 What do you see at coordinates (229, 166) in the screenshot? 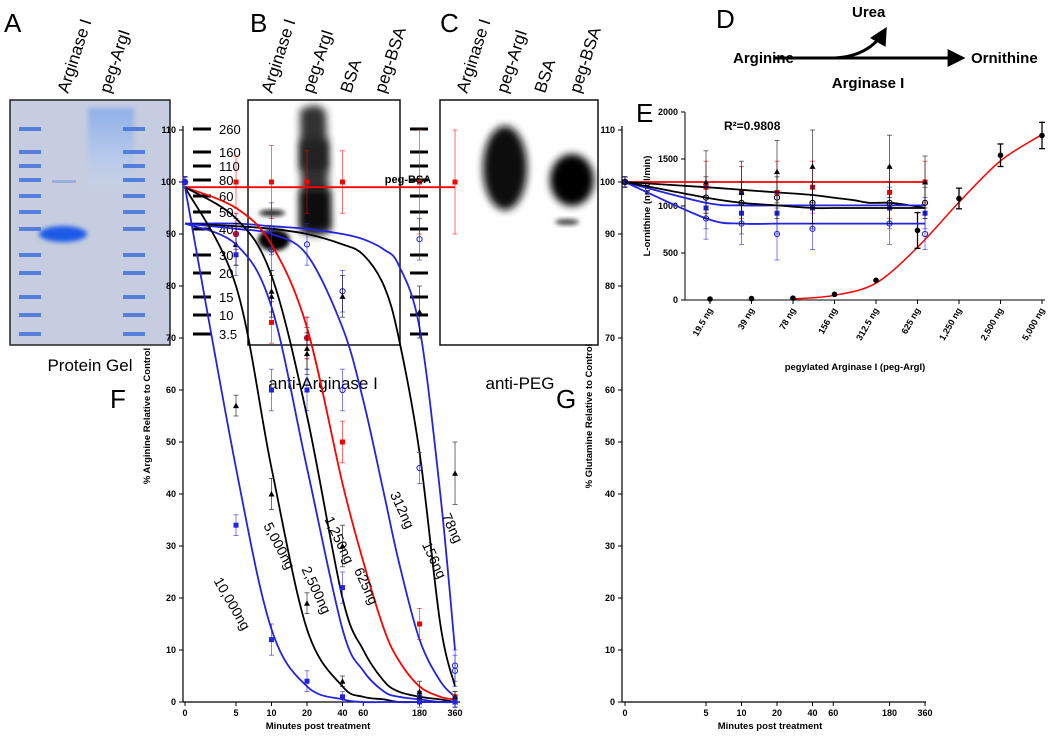
I see `marker-label: 110` at bounding box center [229, 166].